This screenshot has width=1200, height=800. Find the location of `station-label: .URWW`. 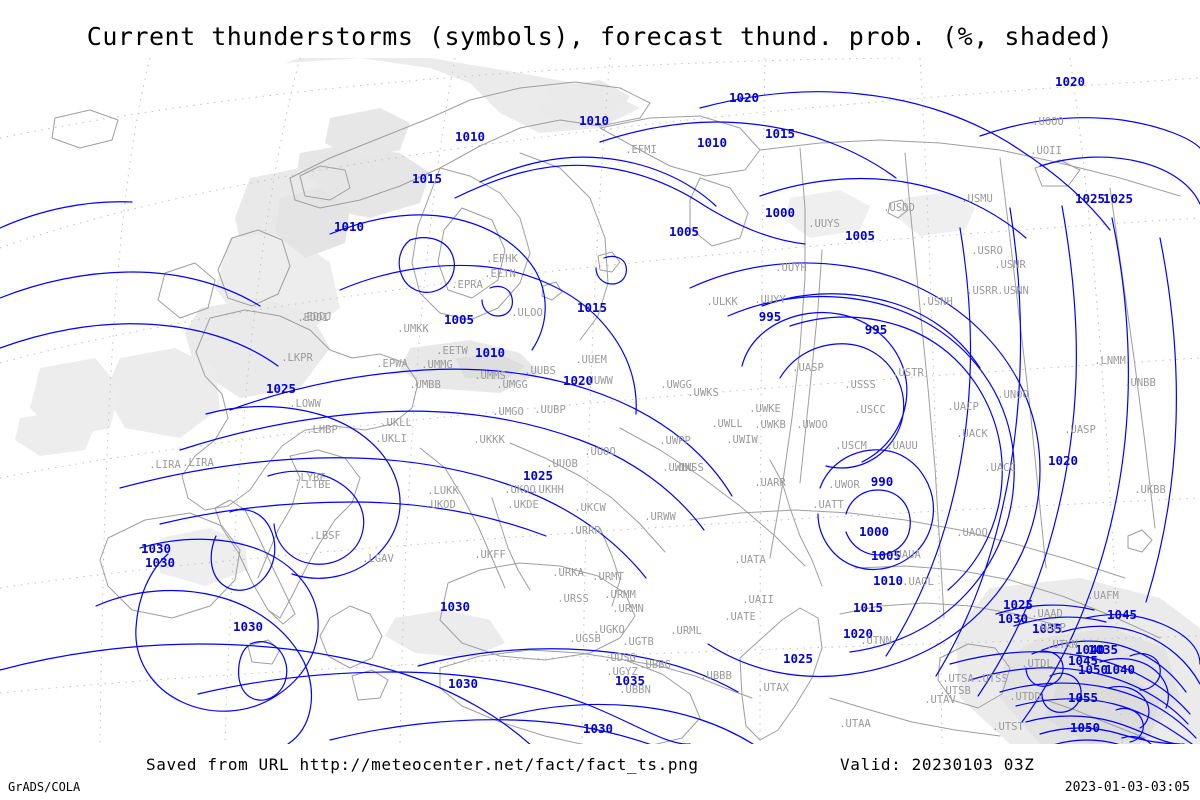

station-label: .URWW is located at coordinates (660, 517).